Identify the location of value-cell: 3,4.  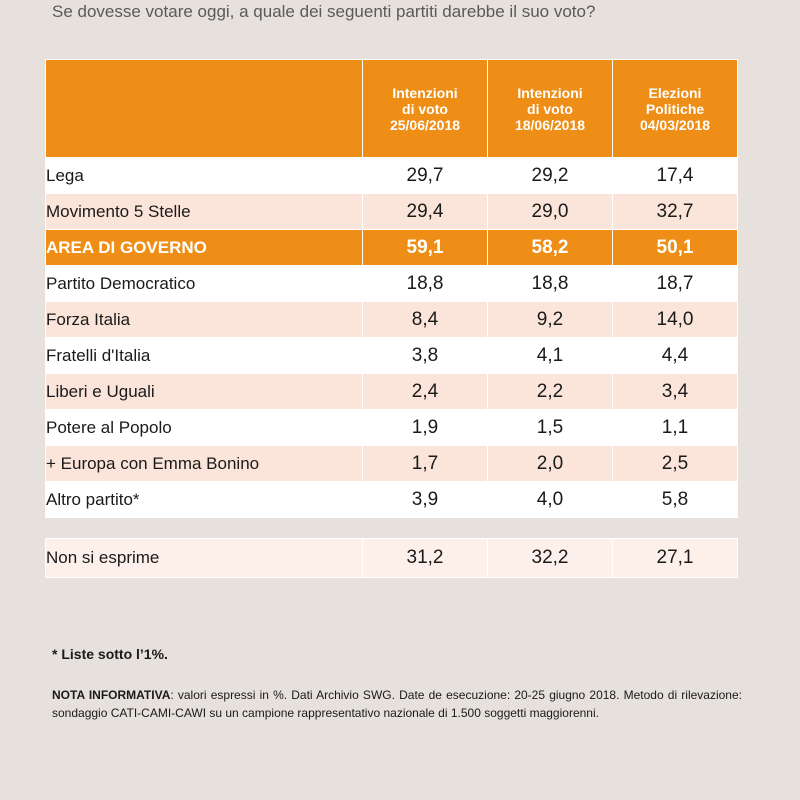
(675, 391).